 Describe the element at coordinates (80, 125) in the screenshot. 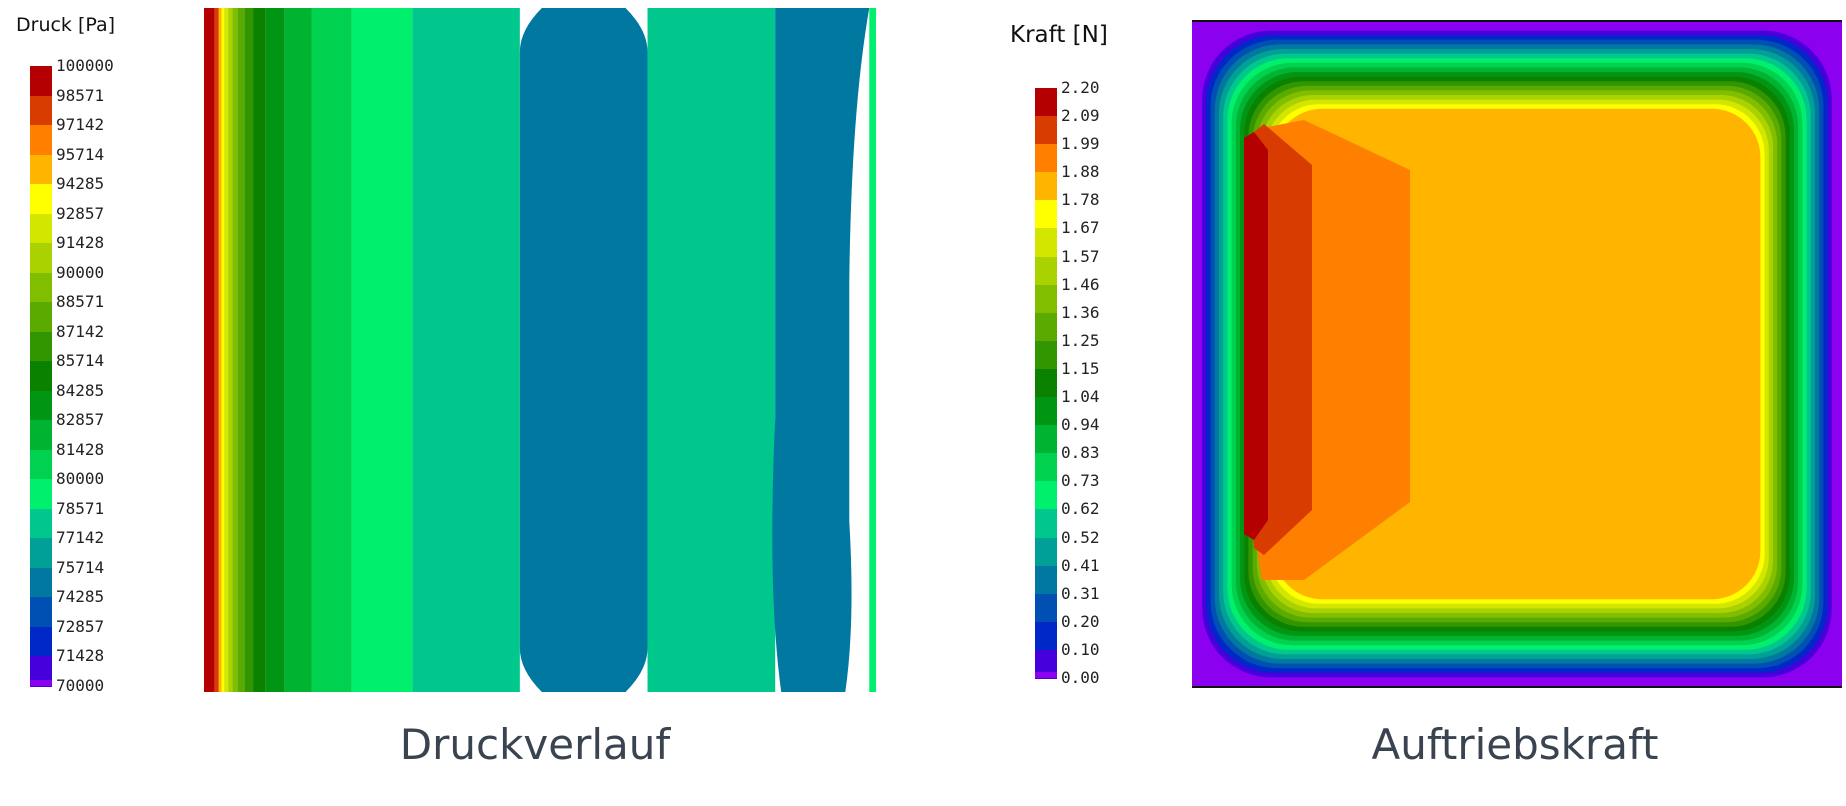

I see `legend-tick-label: 97142` at that location.